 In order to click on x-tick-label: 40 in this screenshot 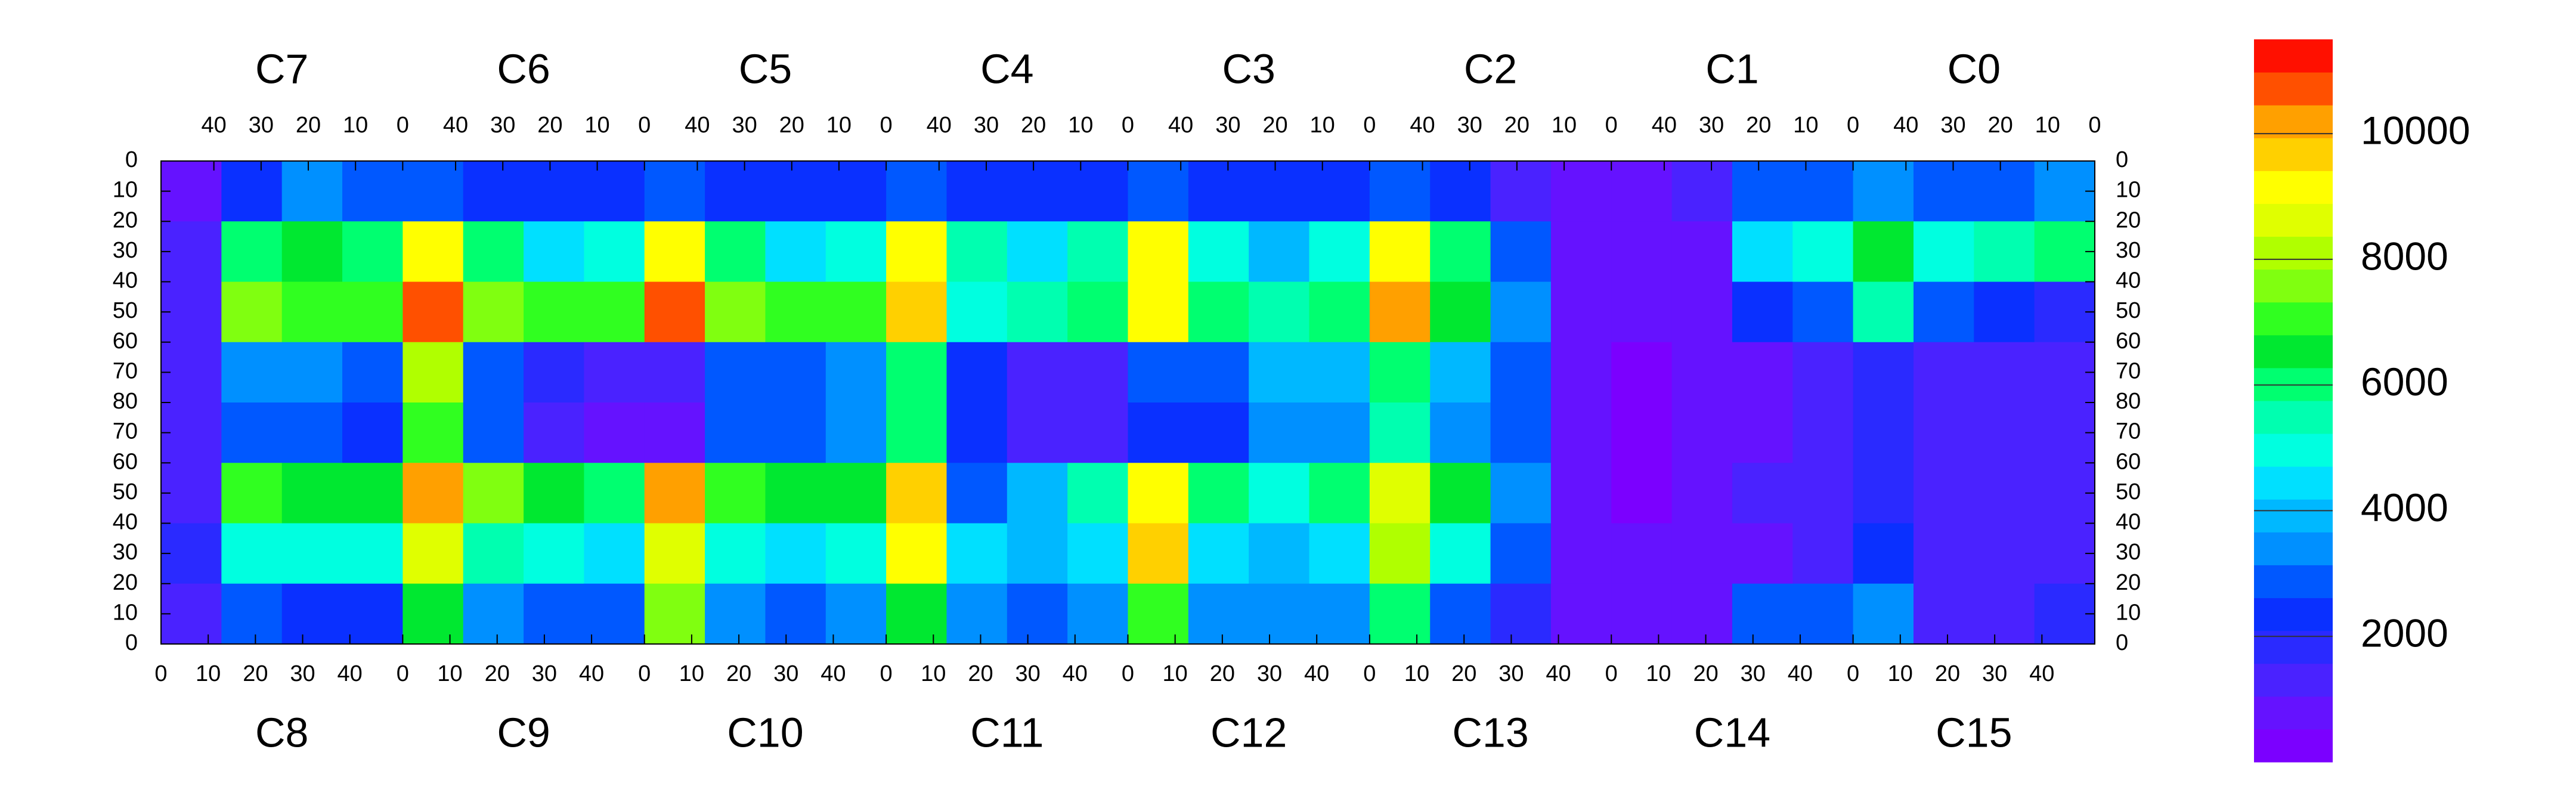, I will do `click(350, 674)`.